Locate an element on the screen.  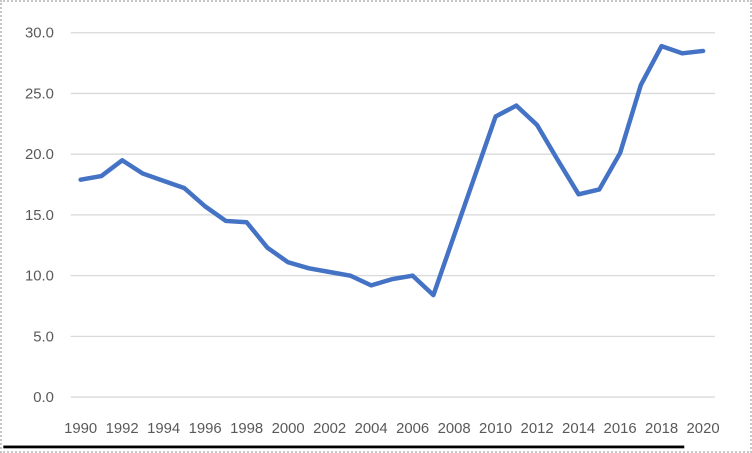
y-axis-tick-label: 15.0 is located at coordinates (39, 216).